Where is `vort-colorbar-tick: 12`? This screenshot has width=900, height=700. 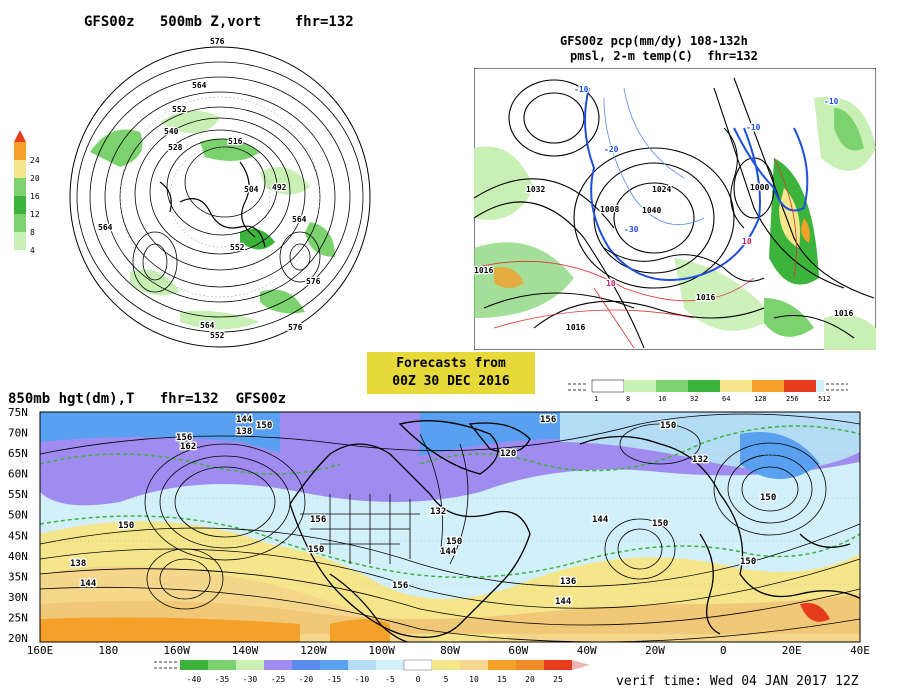
vort-colorbar-tick: 12 is located at coordinates (35, 214).